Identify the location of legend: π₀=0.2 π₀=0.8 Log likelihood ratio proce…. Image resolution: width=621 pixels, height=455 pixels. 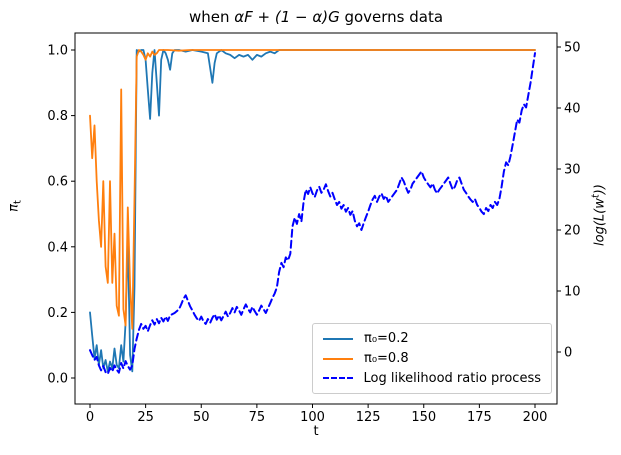
(432, 358).